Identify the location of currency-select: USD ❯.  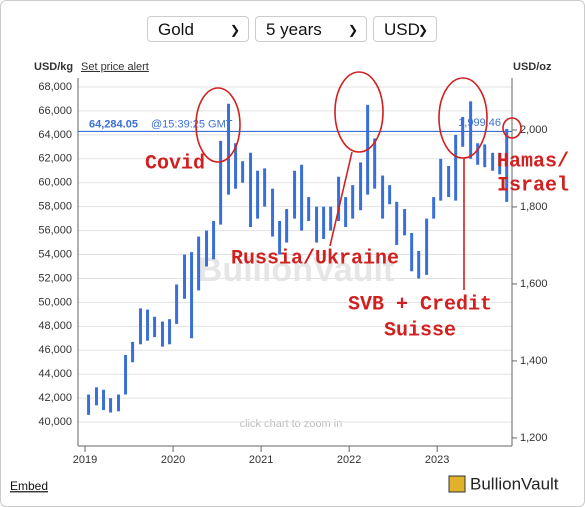
(405, 29).